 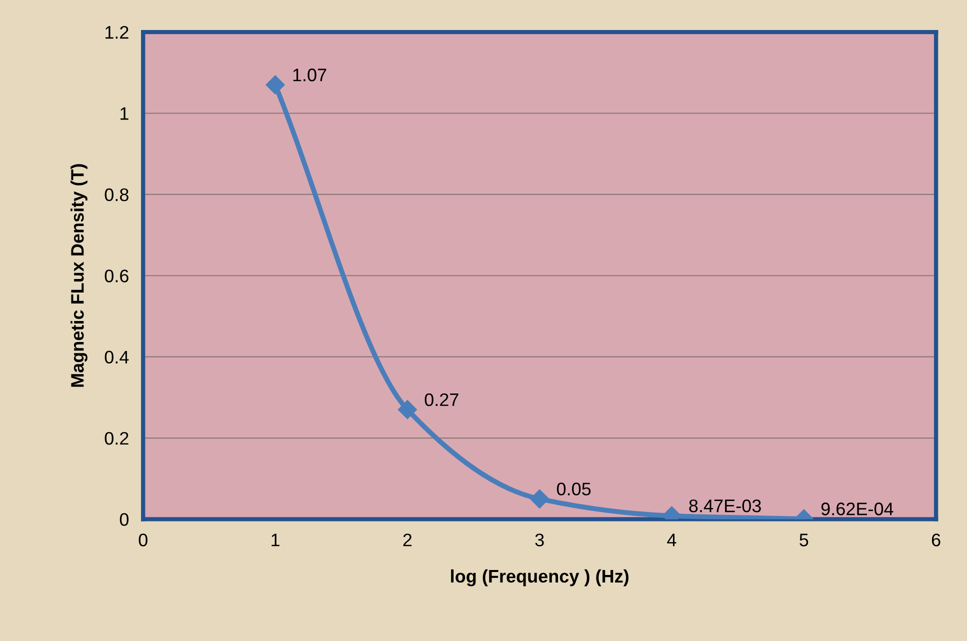 I want to click on y-tick-label: 1.2, so click(x=117, y=32).